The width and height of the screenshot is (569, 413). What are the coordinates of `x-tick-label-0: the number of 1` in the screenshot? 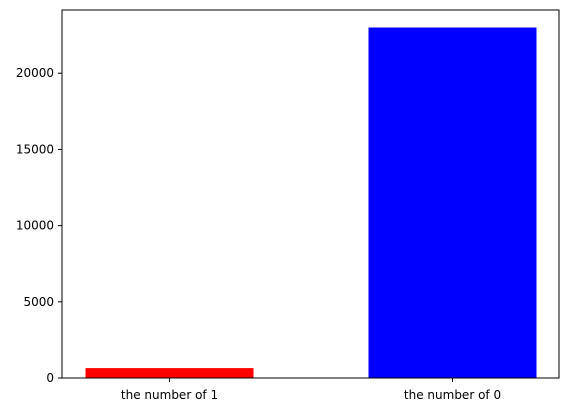 It's located at (169, 395).